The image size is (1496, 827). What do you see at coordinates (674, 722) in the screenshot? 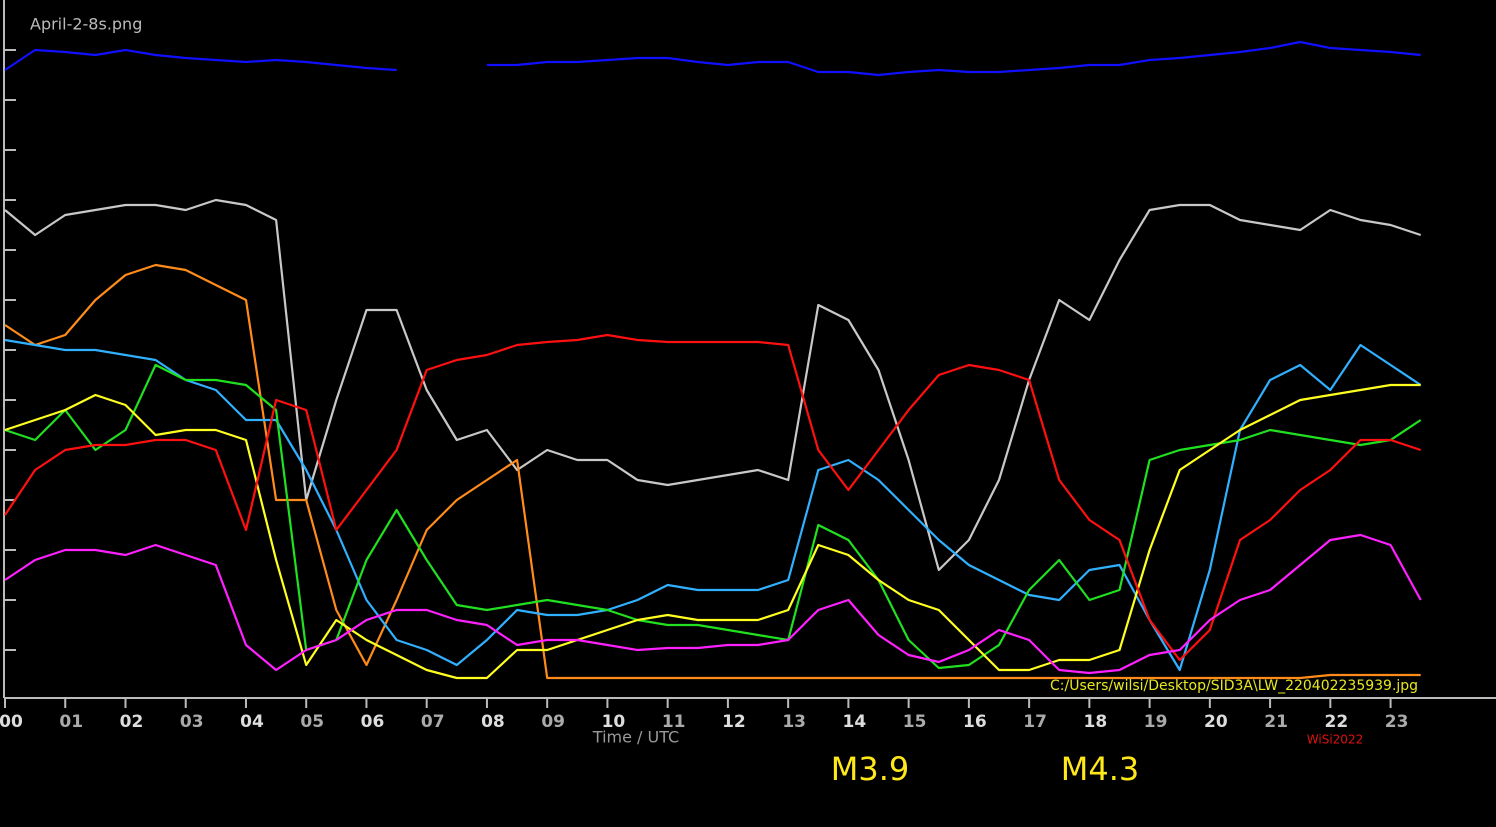
I see `x-tick-label: 11` at bounding box center [674, 722].